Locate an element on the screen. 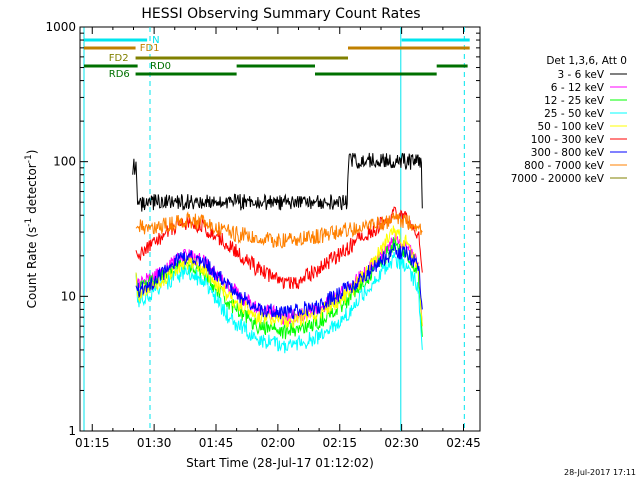  legend-entry-label: 100 - 300 keV is located at coordinates (568, 140).